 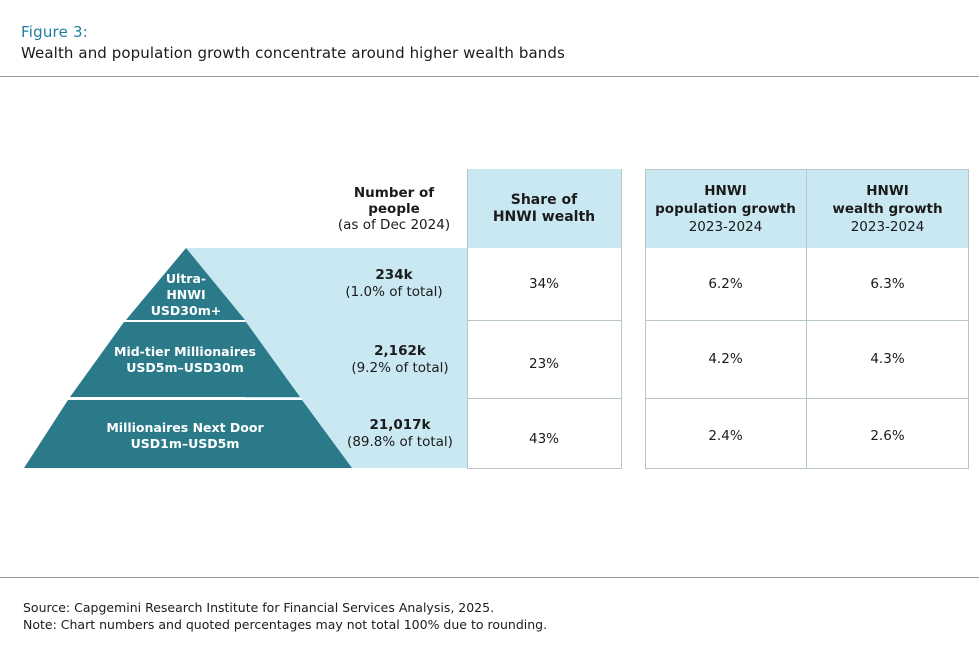 What do you see at coordinates (394, 292) in the screenshot?
I see `people-percent: (1.0% of total)` at bounding box center [394, 292].